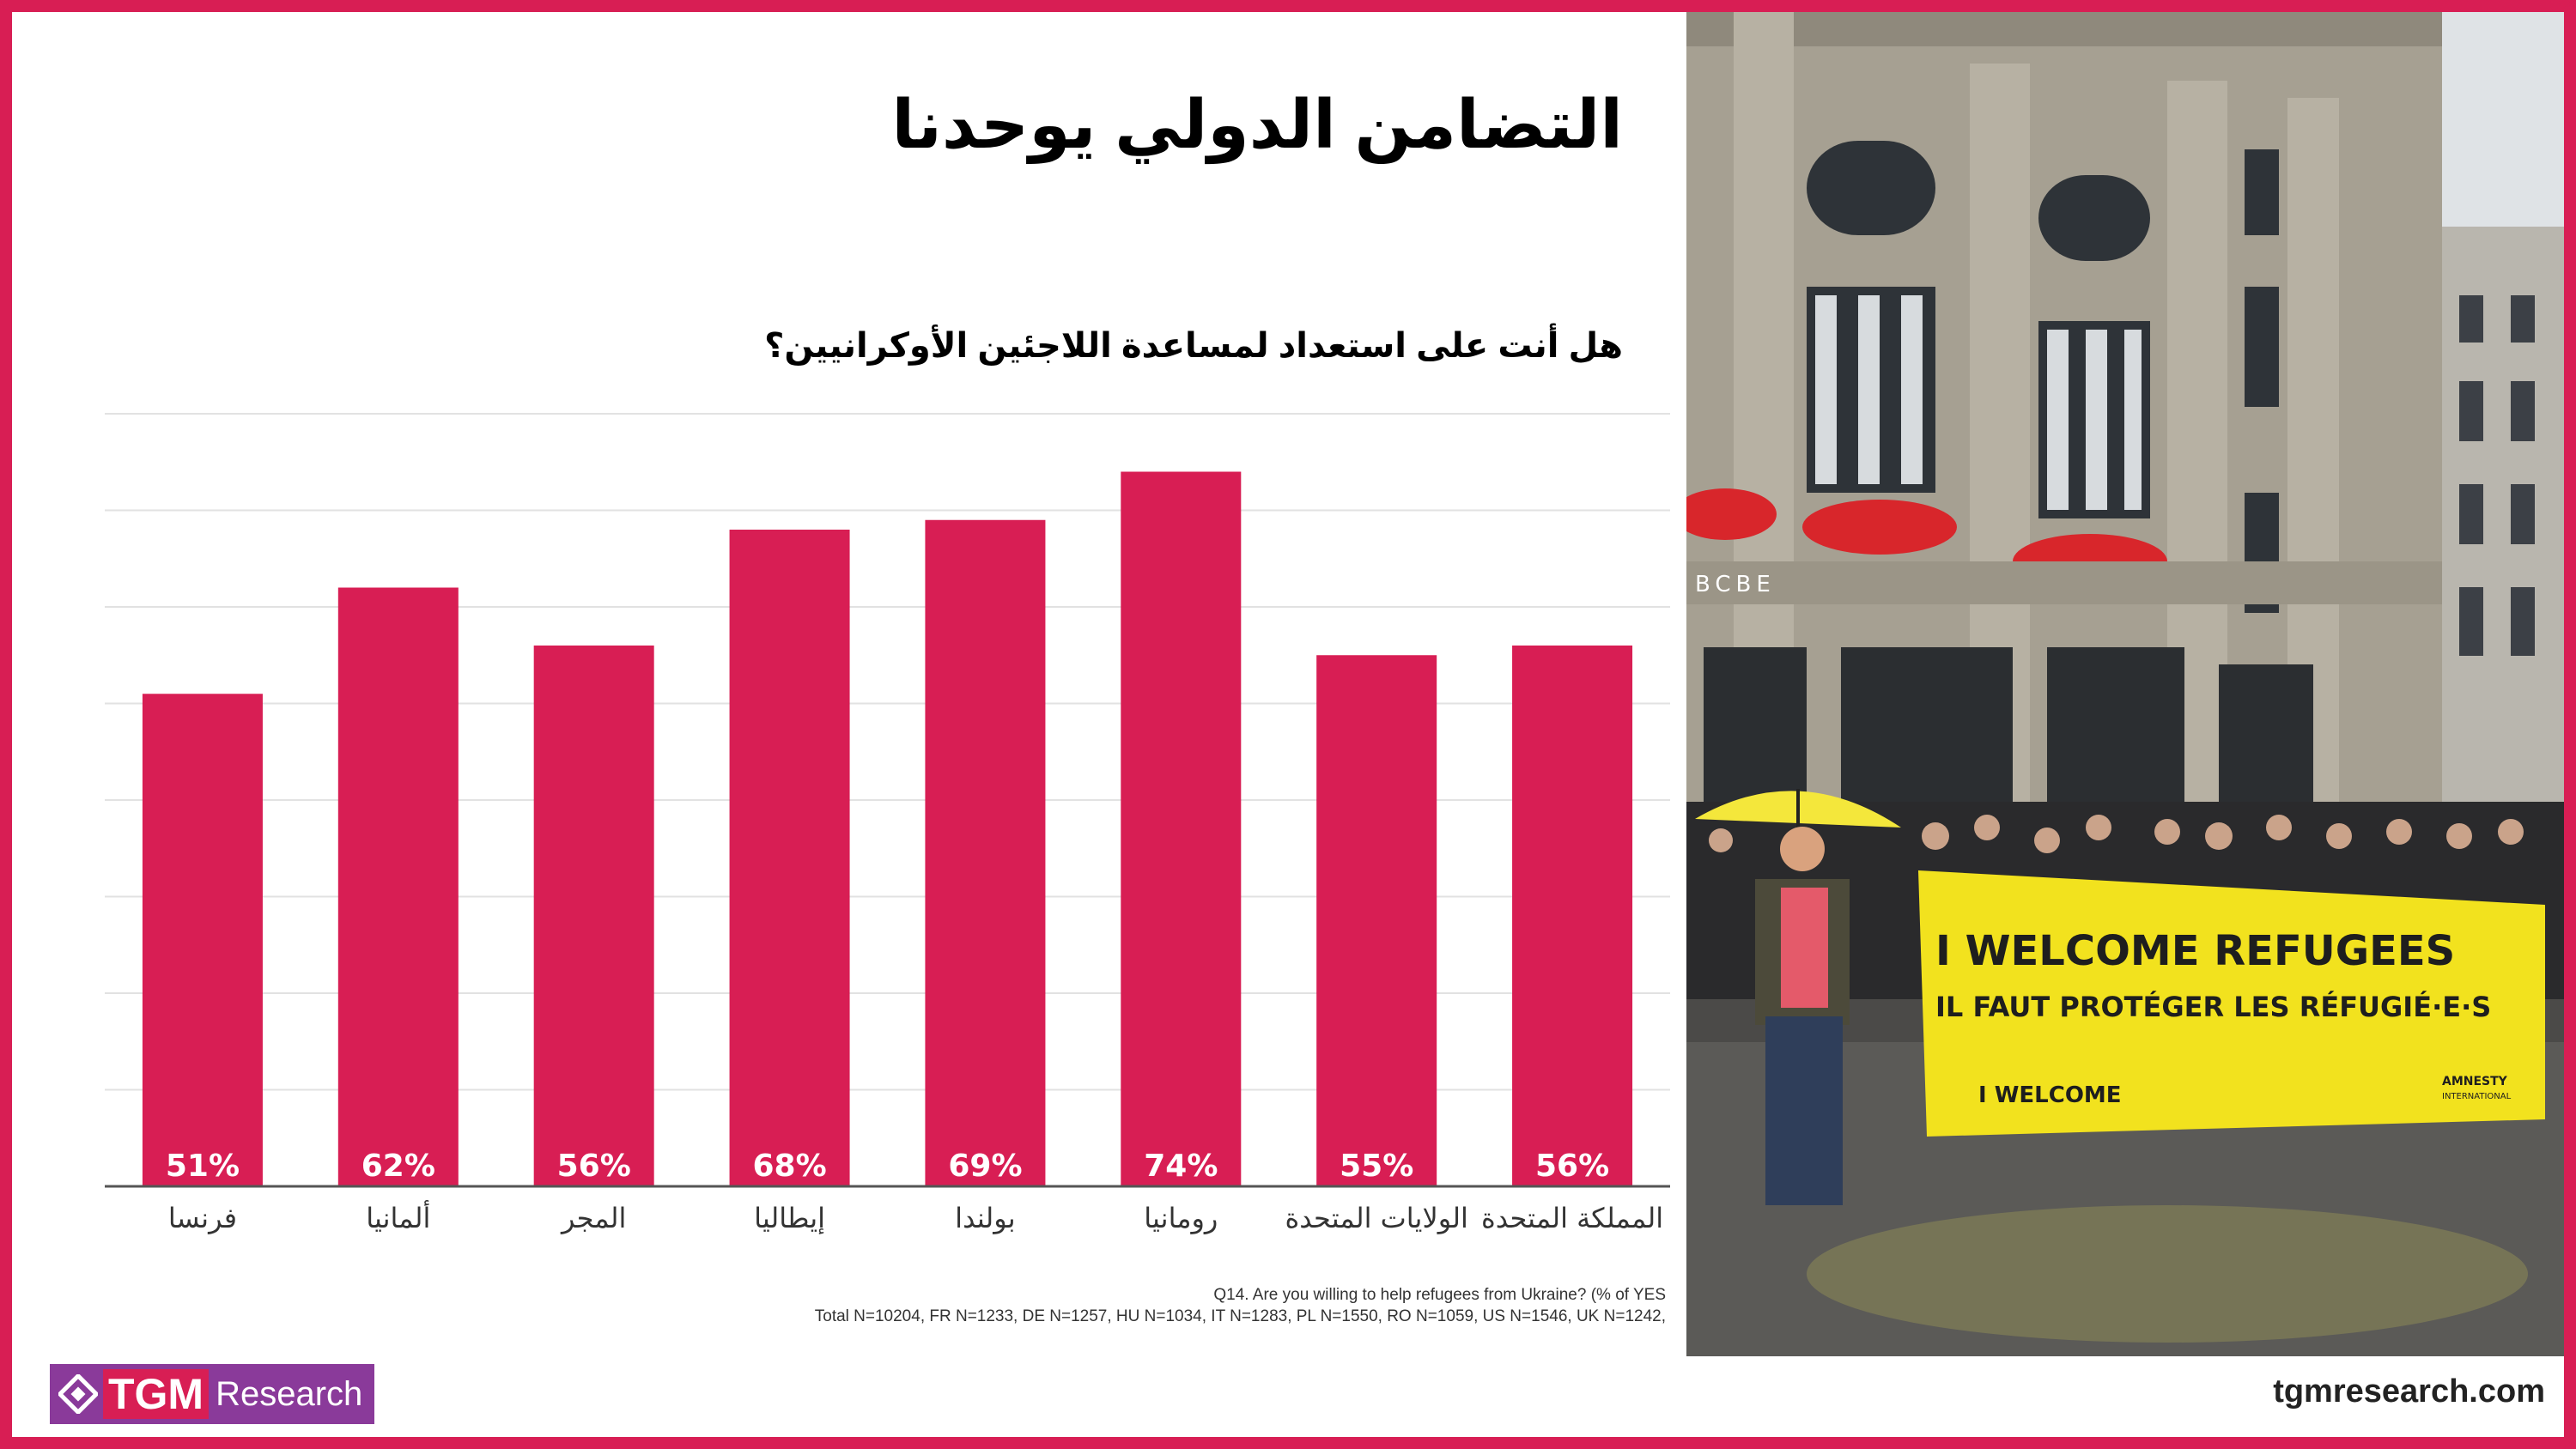 Image resolution: width=2576 pixels, height=1449 pixels. Describe the element at coordinates (2477, 1096) in the screenshot. I see `banner-brand-2: INTERNATIONAL` at that location.